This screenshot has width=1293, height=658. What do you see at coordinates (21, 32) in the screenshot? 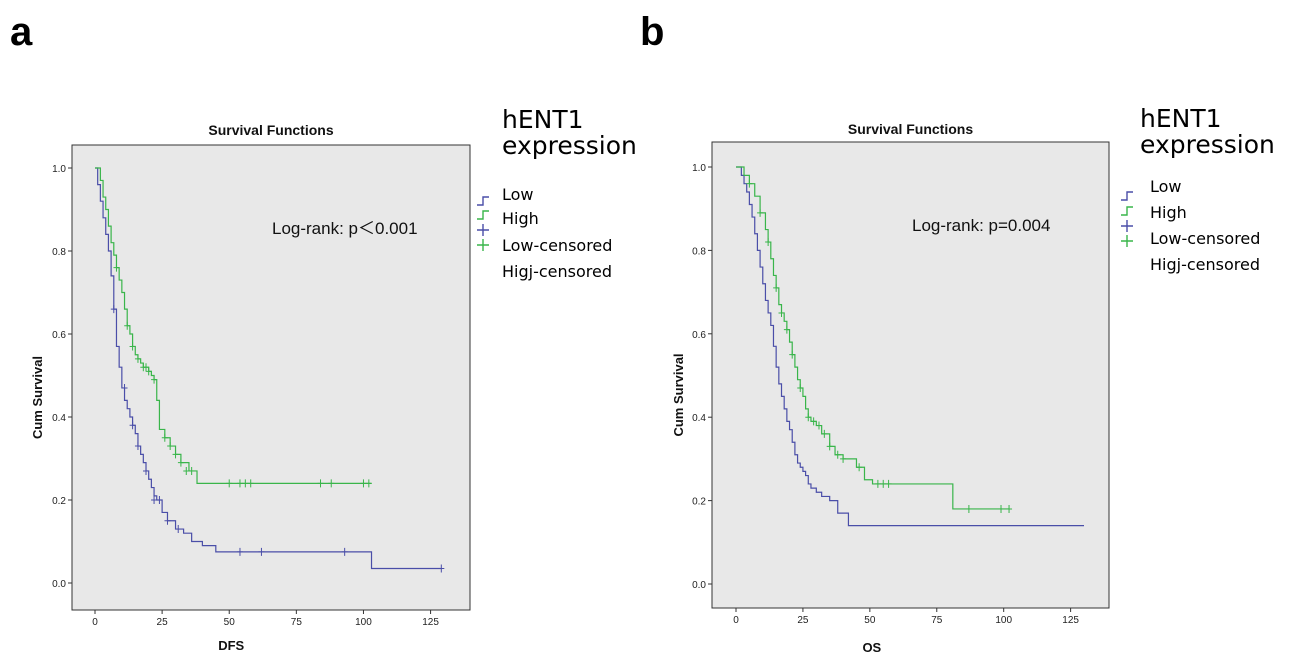
I see `panel-label-a: a` at bounding box center [21, 32].